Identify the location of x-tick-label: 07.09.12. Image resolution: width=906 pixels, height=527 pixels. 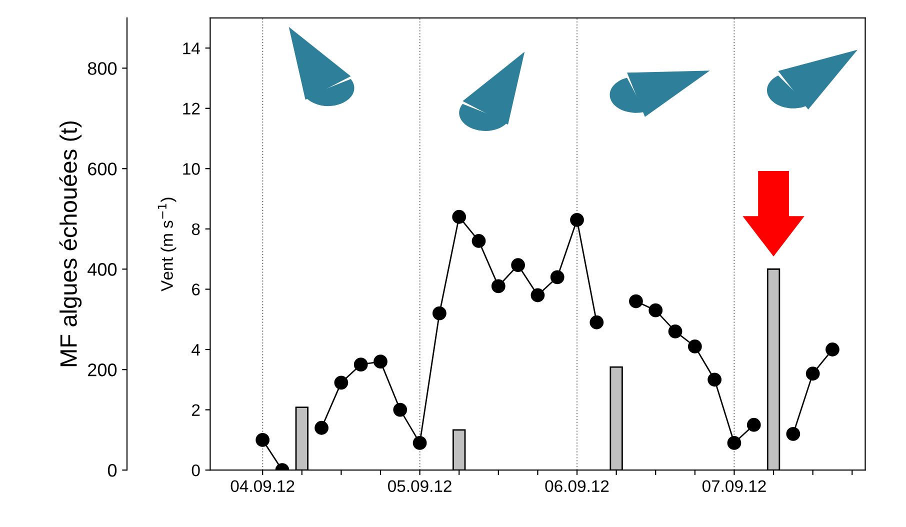
(734, 486).